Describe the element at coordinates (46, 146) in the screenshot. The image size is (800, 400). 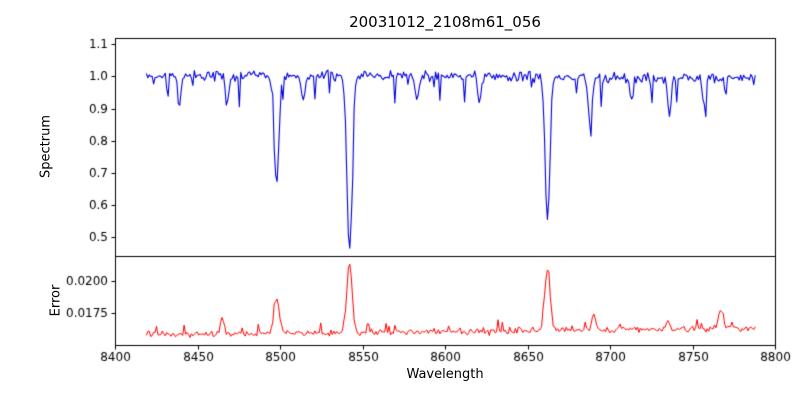
I see `y-axis-label-spectrum: Spectrum` at that location.